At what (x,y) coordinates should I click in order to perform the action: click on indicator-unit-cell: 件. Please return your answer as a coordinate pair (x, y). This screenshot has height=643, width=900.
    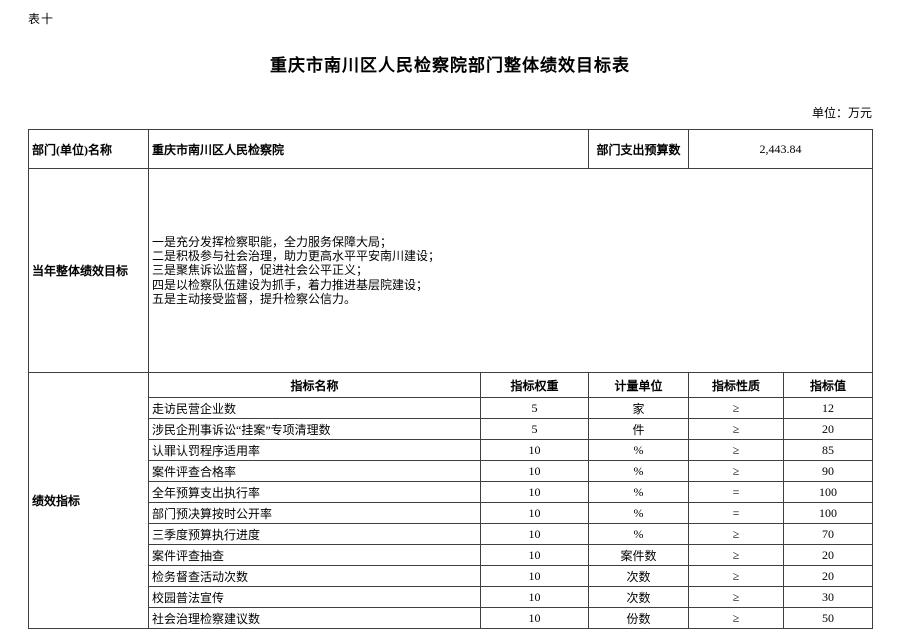
    Looking at the image, I should click on (639, 429).